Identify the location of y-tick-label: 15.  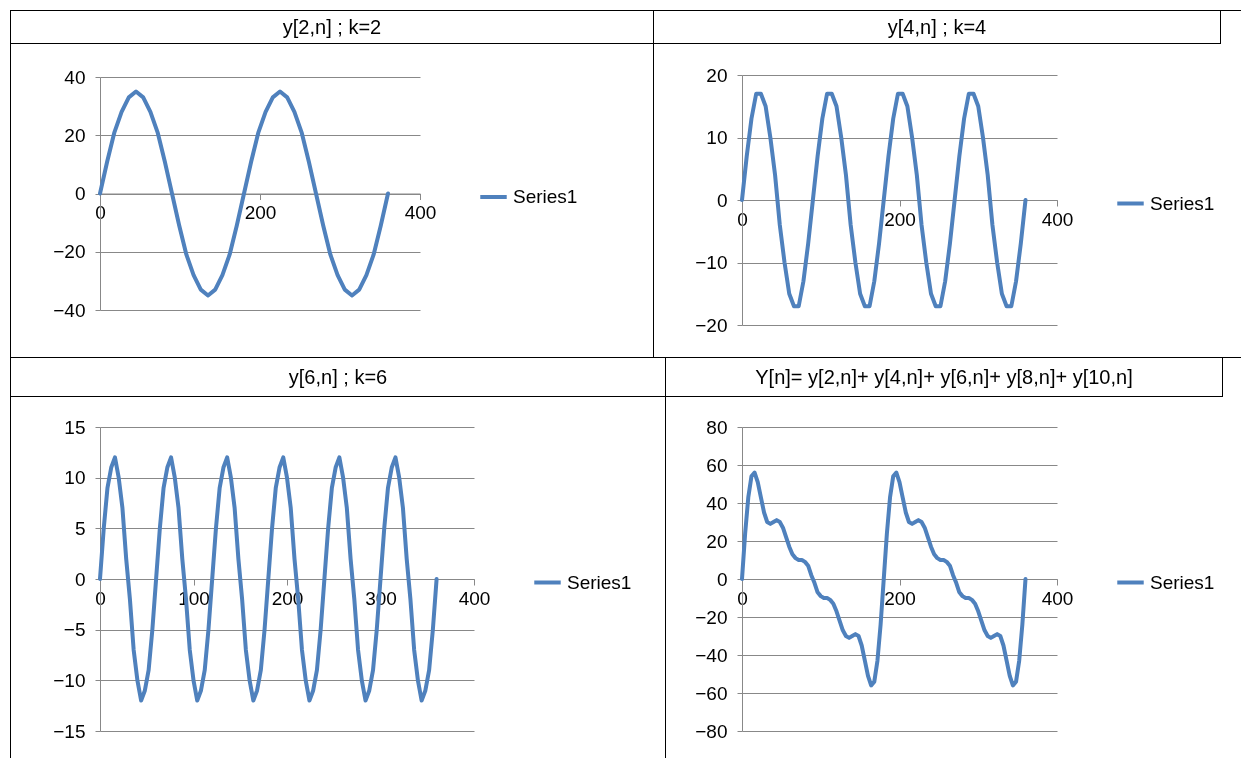
(75, 427).